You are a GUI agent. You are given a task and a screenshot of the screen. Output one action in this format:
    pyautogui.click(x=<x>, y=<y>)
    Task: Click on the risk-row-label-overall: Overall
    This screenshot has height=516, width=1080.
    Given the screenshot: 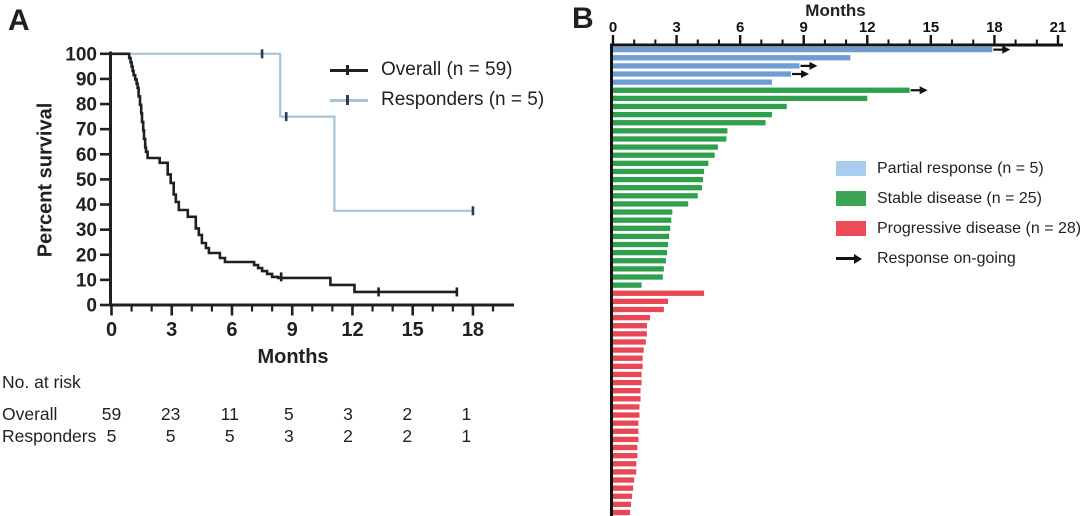 What is the action you would take?
    pyautogui.click(x=30, y=414)
    